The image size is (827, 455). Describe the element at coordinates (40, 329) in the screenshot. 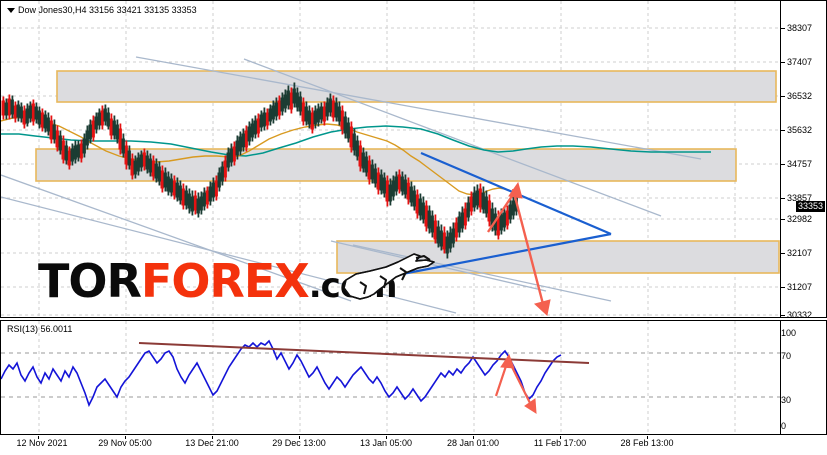

I see `rsi-header: RSI(13) 56.0011` at that location.